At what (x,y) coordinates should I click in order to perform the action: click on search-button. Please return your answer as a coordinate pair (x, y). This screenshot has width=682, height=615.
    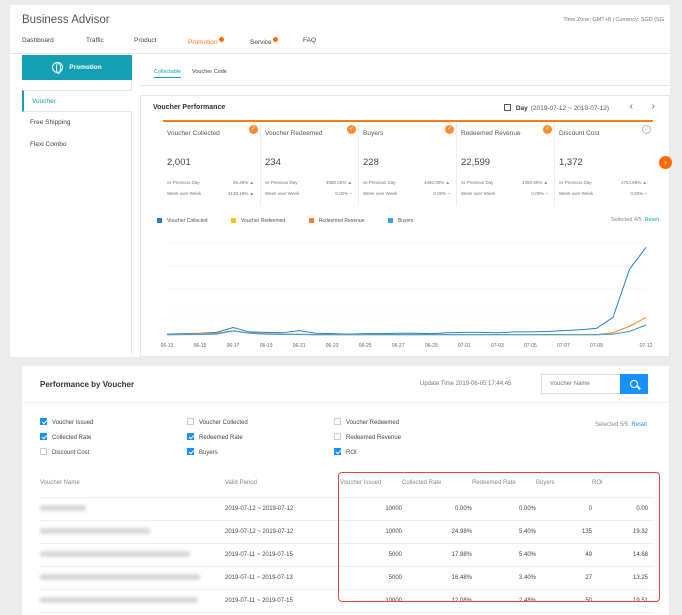
    Looking at the image, I should click on (634, 384).